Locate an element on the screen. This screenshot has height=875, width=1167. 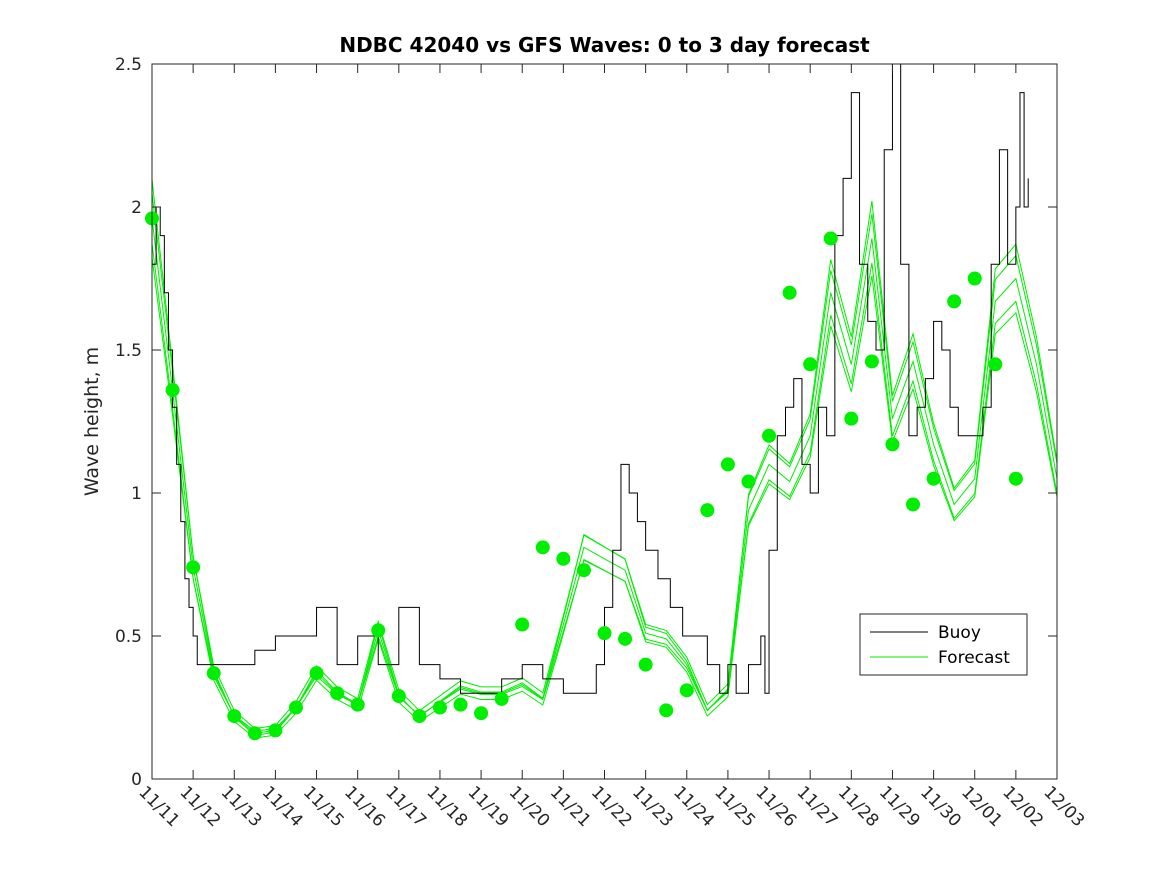
x-tick-label: 11/16 is located at coordinates (364, 806).